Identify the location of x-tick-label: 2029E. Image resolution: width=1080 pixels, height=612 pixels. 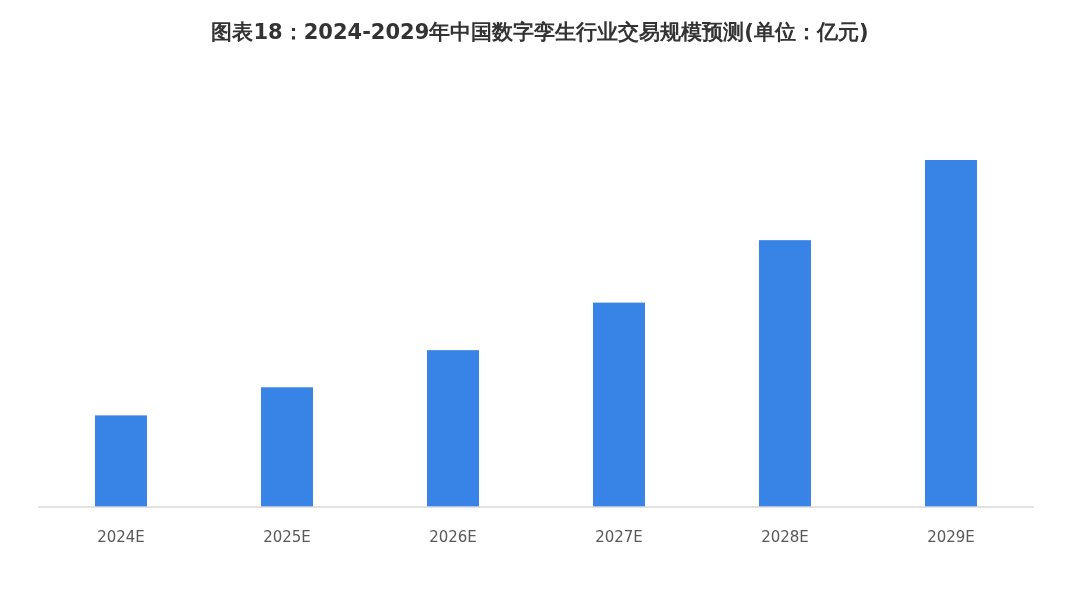
(951, 537).